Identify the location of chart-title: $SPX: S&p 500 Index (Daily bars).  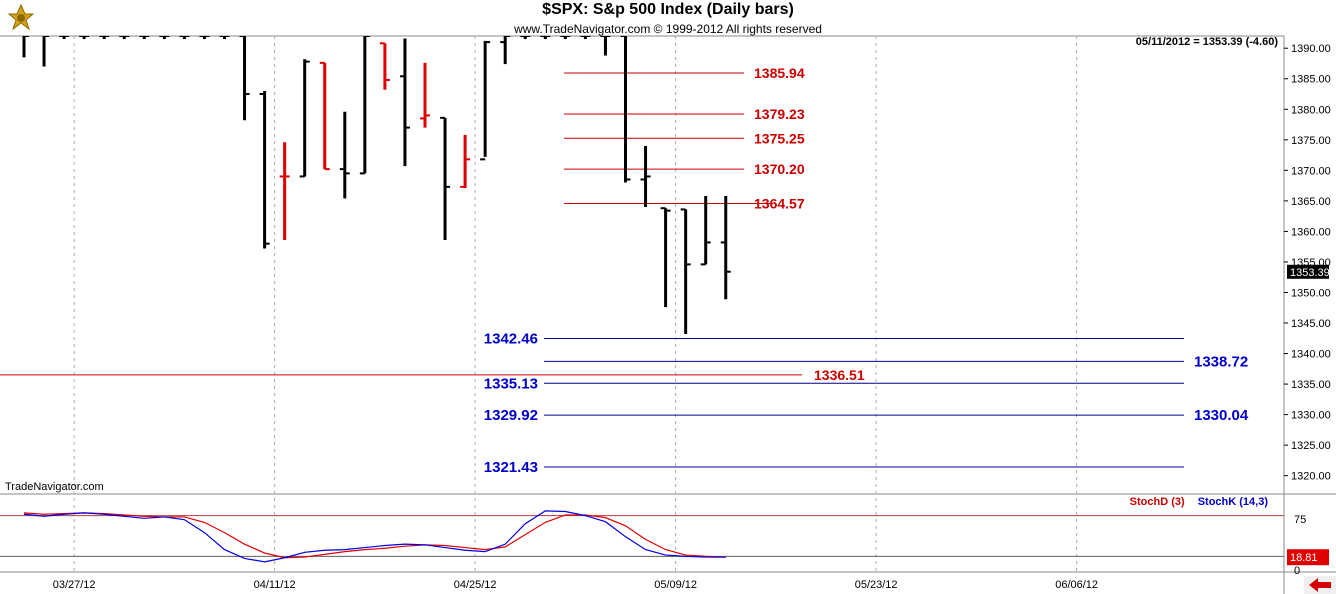
(668, 9).